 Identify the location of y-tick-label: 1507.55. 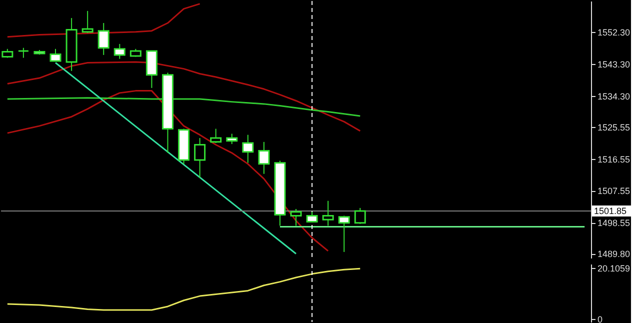
(614, 191).